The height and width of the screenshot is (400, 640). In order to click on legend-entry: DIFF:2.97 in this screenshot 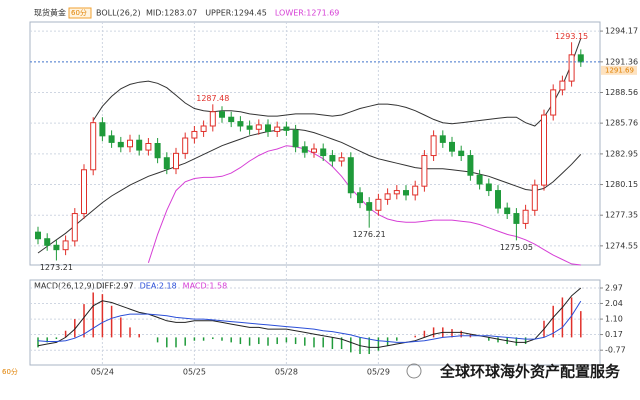, I will do `click(115, 286)`.